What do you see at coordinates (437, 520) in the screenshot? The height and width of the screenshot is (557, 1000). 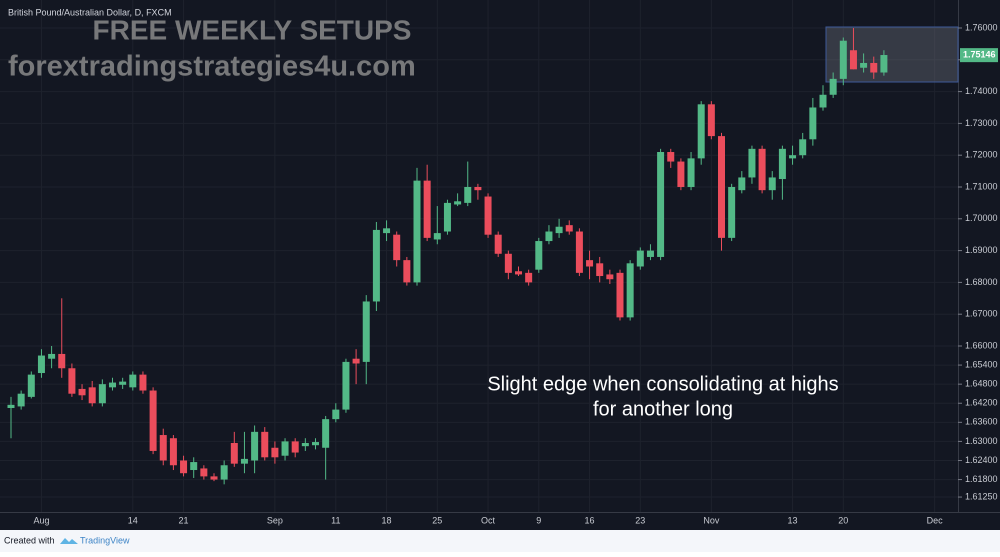 I see `x-tick-label: 25` at bounding box center [437, 520].